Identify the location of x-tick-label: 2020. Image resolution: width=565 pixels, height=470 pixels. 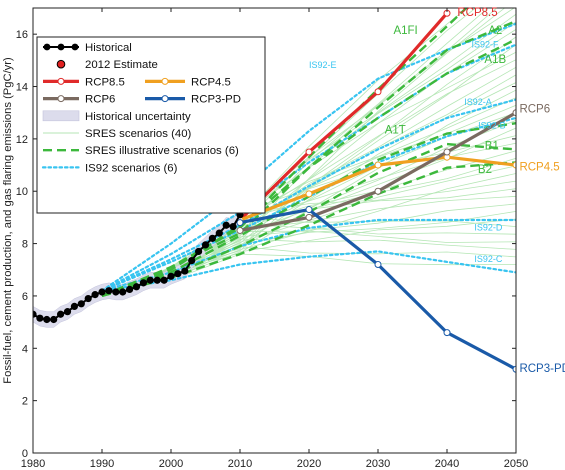
(309, 464).